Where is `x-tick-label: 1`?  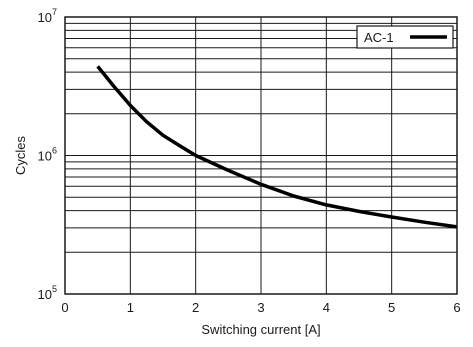
x-tick-label: 1 is located at coordinates (130, 307).